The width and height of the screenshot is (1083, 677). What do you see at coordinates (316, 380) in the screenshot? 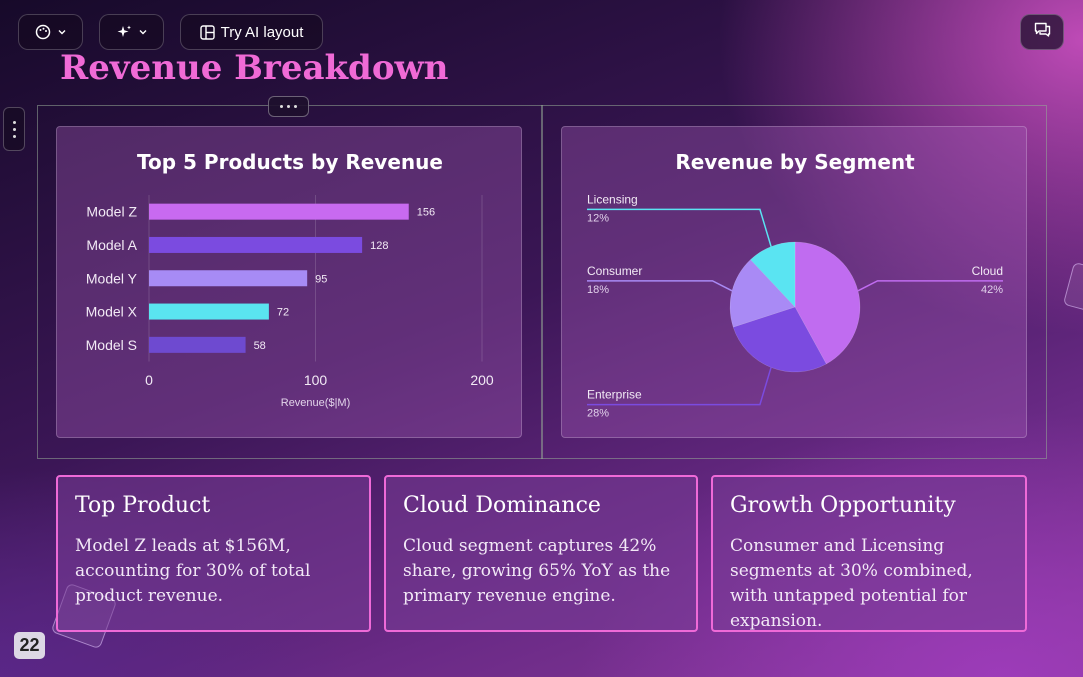
I see `x-tick-label: 100` at bounding box center [316, 380].